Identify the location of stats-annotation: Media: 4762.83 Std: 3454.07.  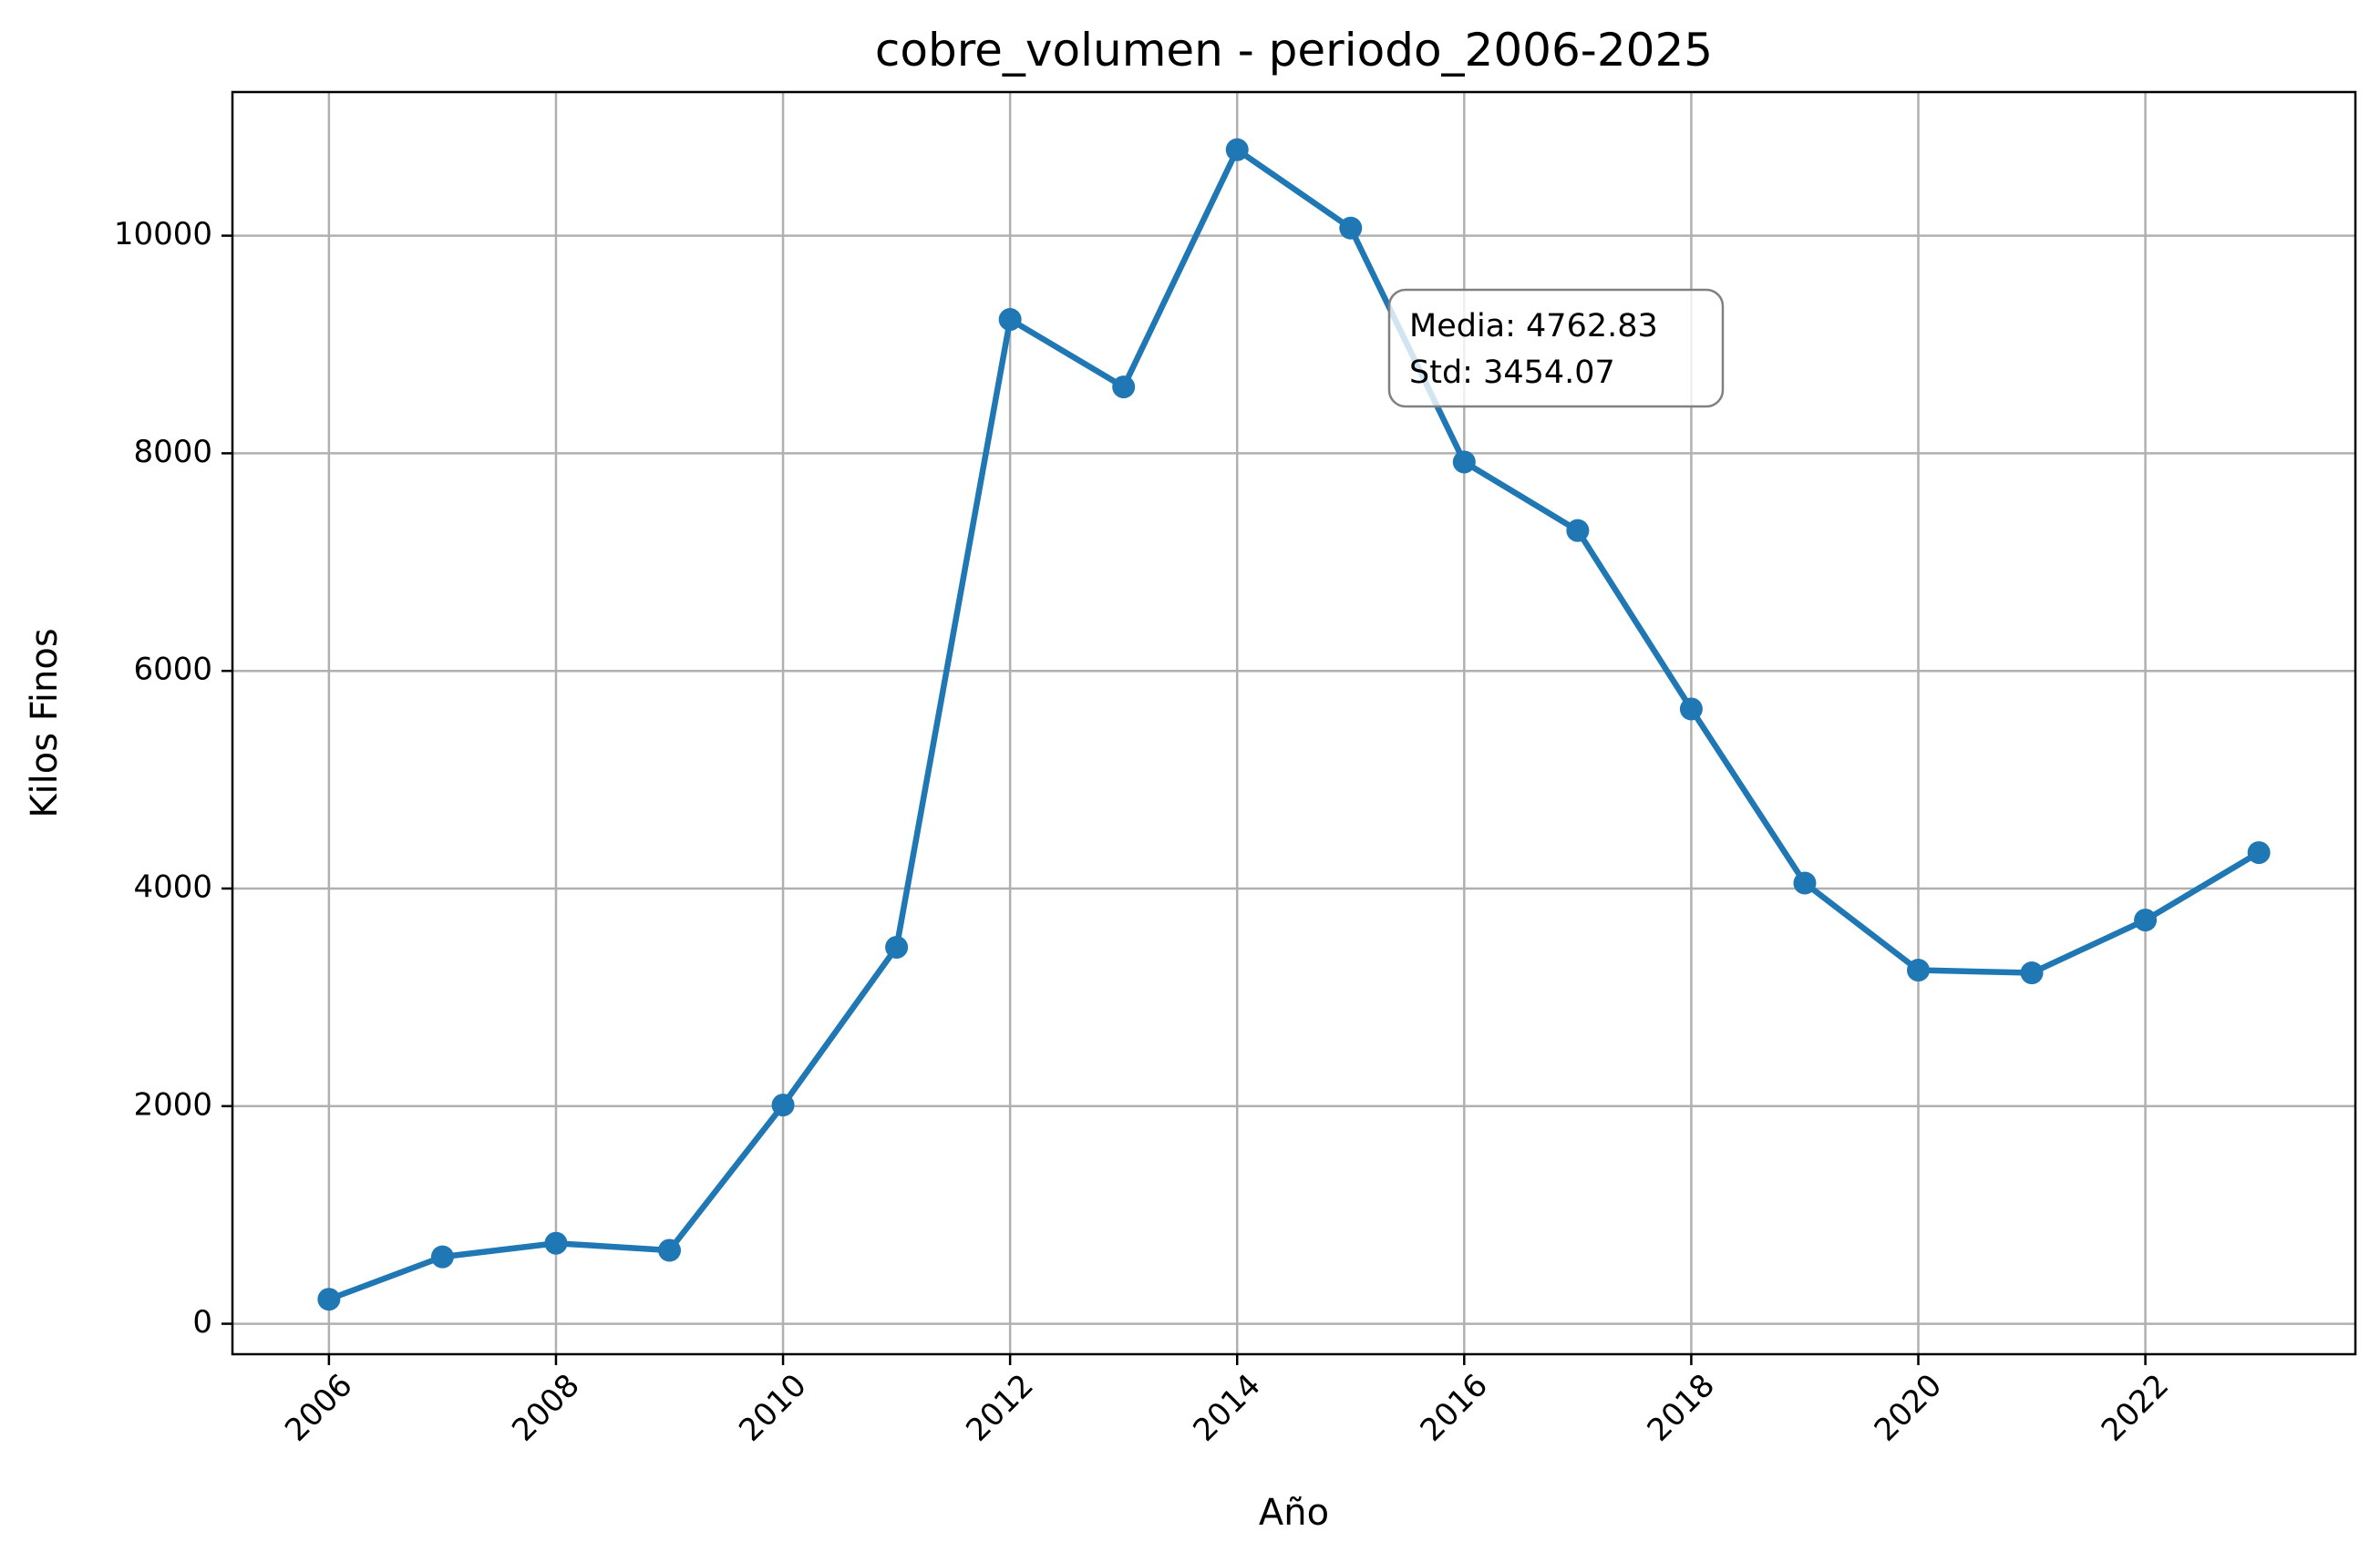
(1556, 348).